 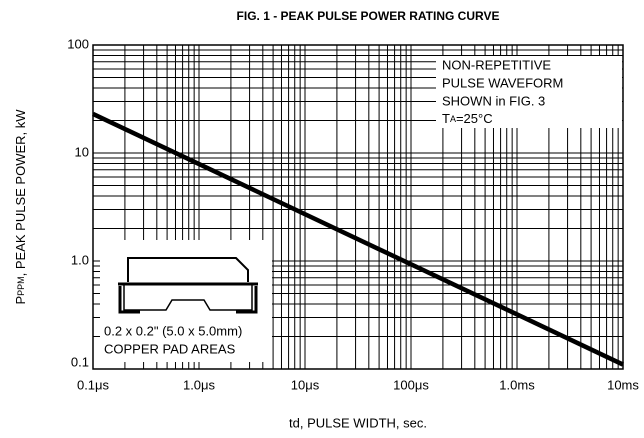 What do you see at coordinates (93, 384) in the screenshot?
I see `x-tick-label: 0.1μs` at bounding box center [93, 384].